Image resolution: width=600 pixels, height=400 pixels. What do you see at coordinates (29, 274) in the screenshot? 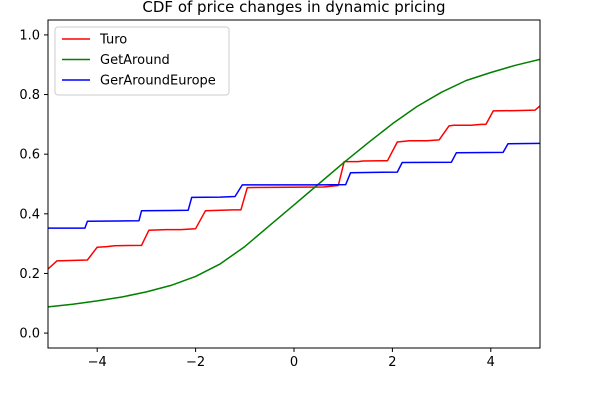
I see `y-tick-label: 0.2` at bounding box center [29, 274].